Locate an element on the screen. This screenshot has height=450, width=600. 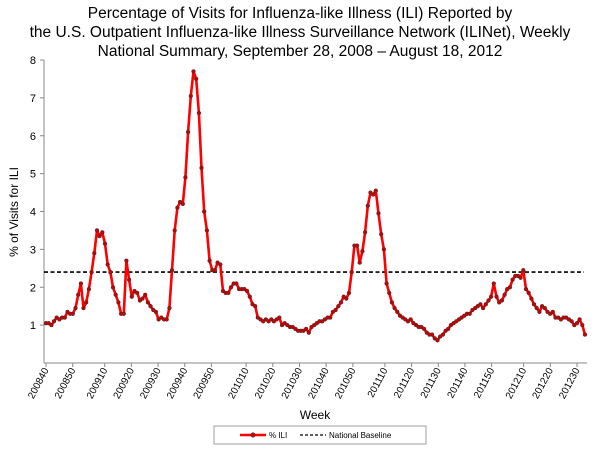
x-tick-label: 201030 is located at coordinates (293, 383).